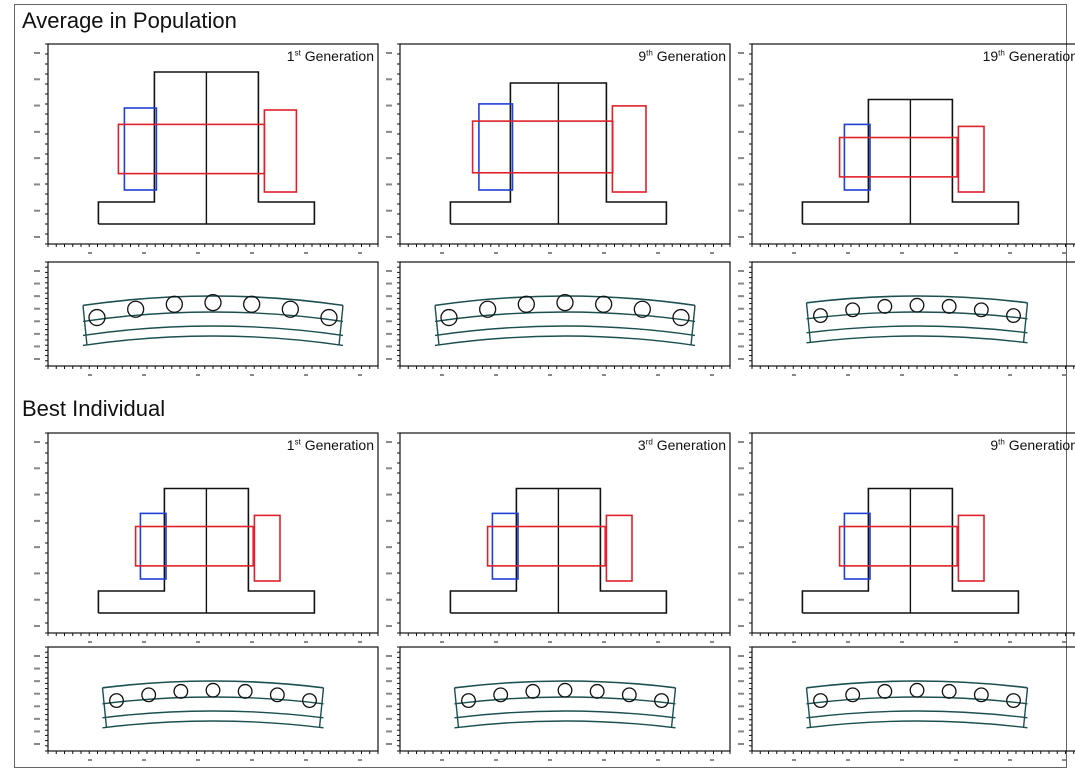 This screenshot has width=1075, height=771. What do you see at coordinates (649, 442) in the screenshot?
I see `generation-suffix: rd` at bounding box center [649, 442].